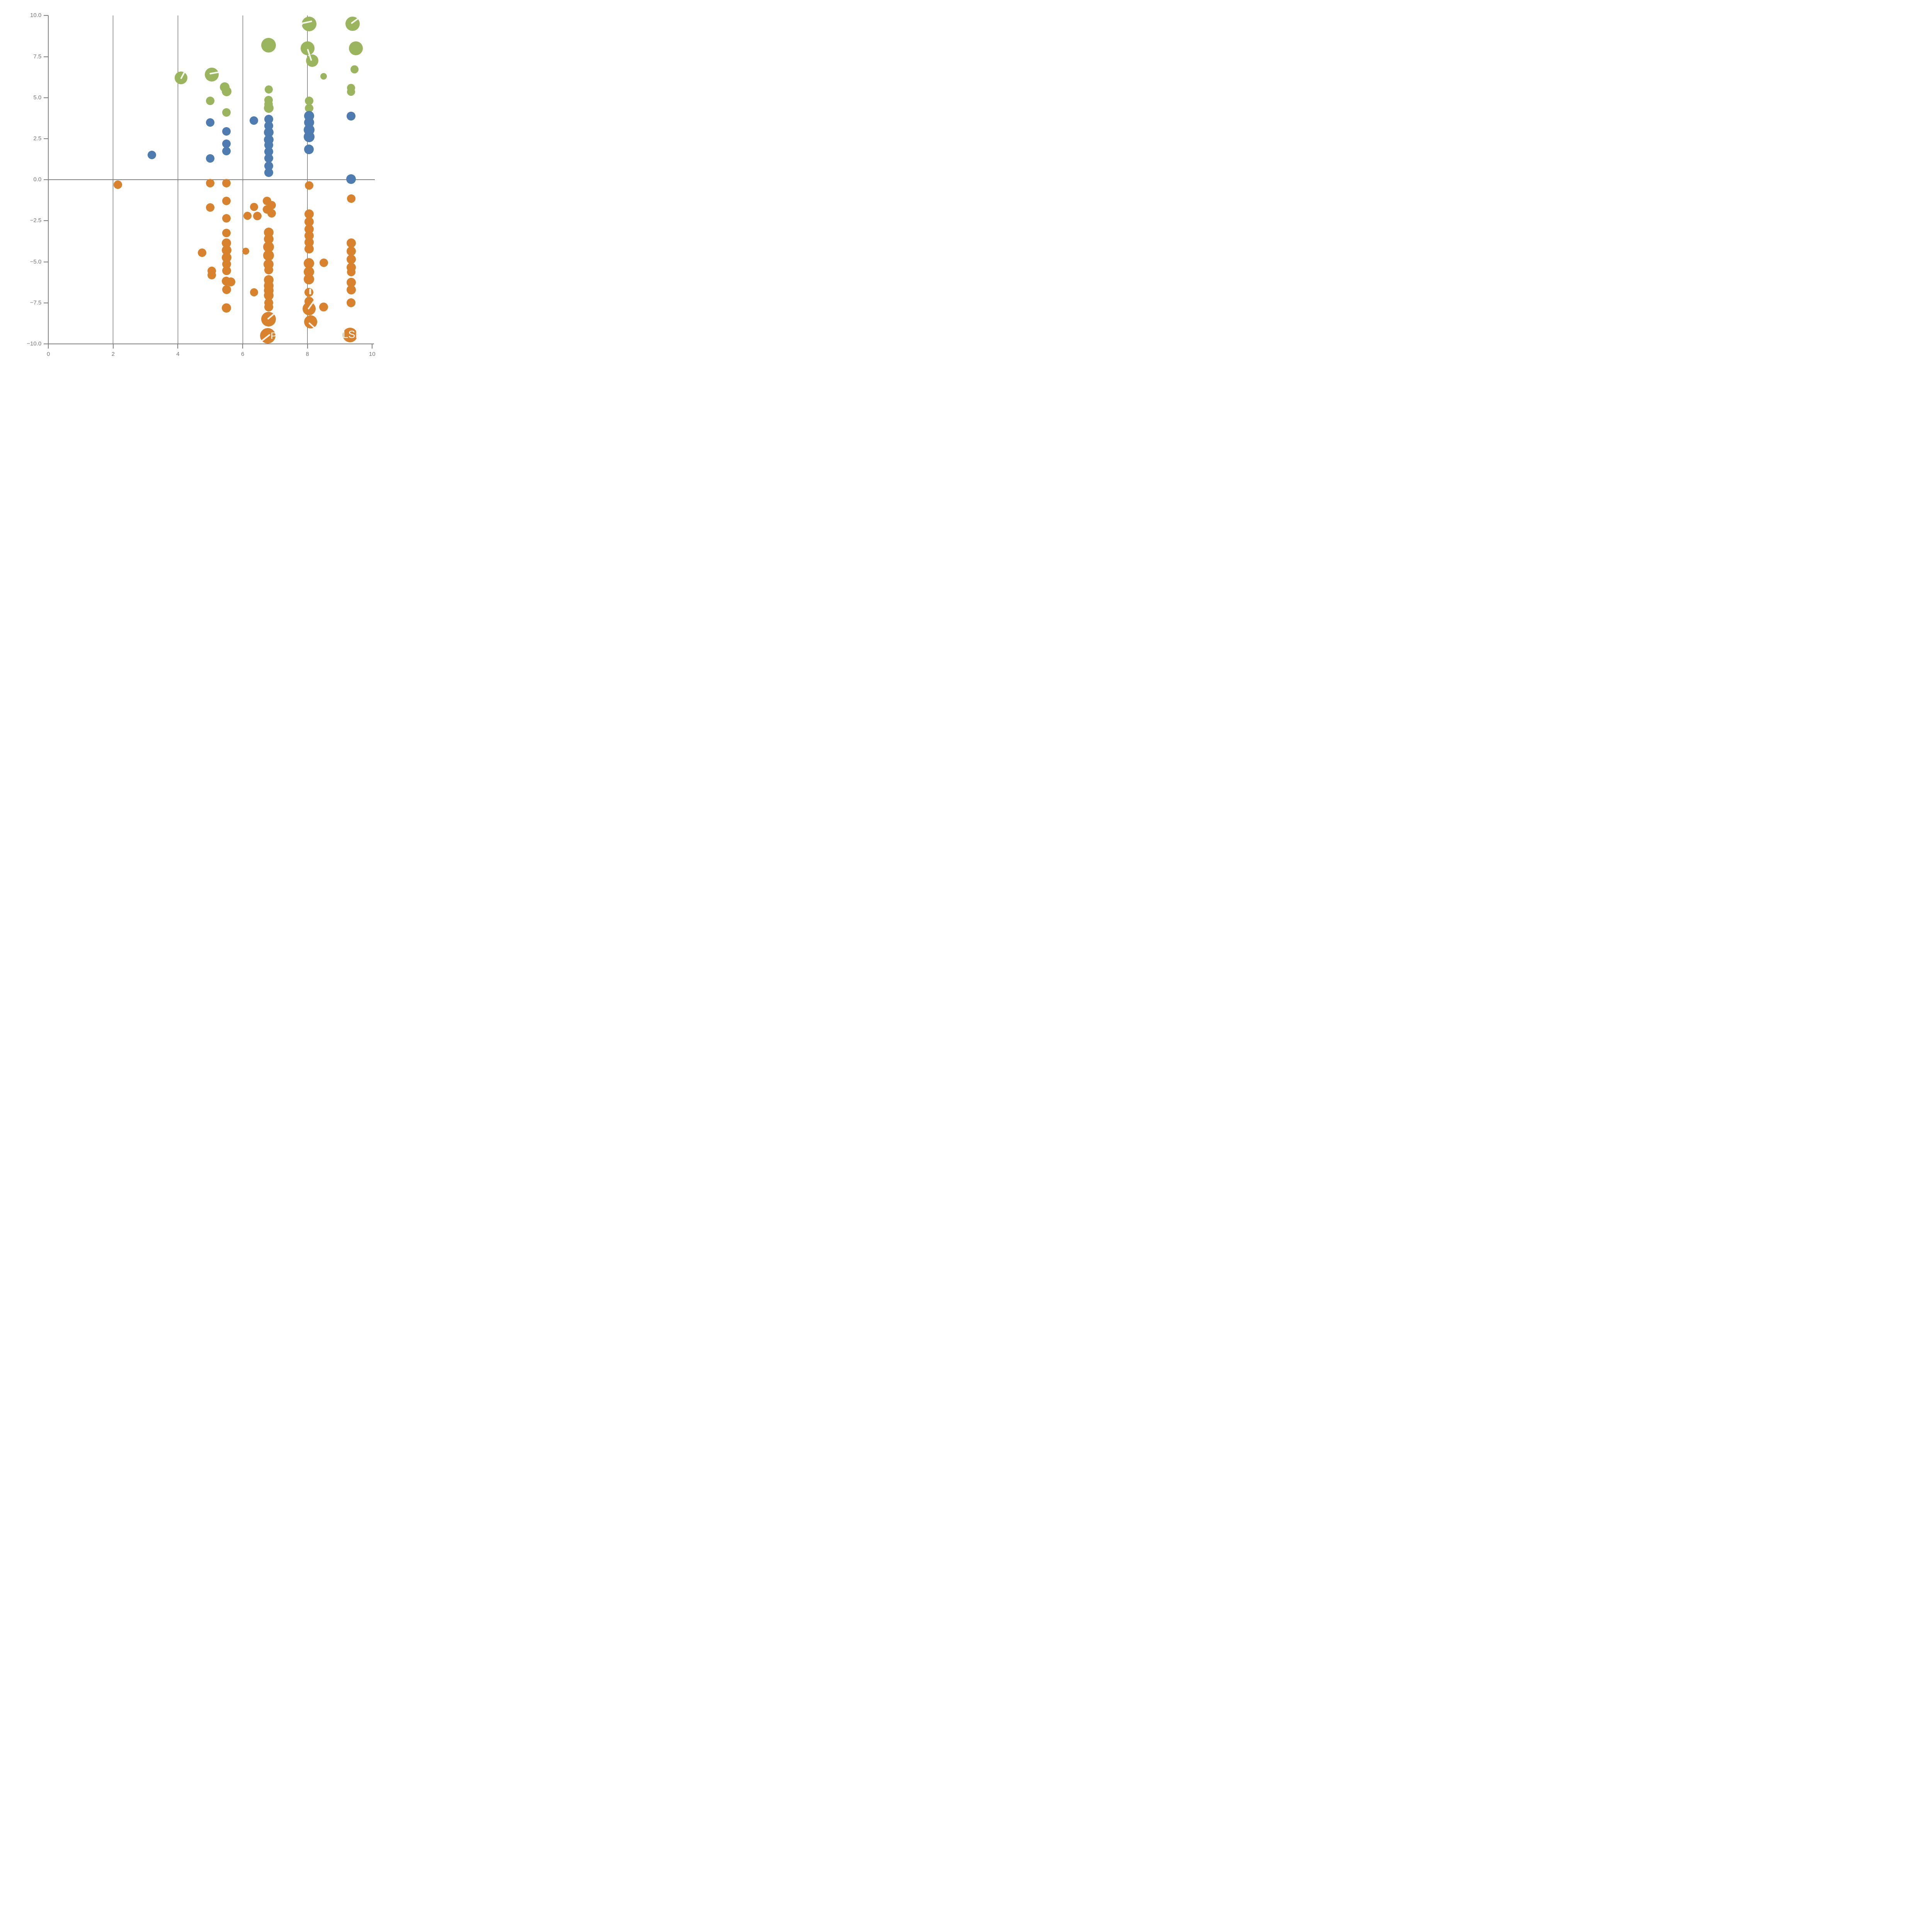 The image size is (1932, 1932). What do you see at coordinates (307, 354) in the screenshot?
I see `x-tick-label: 8` at bounding box center [307, 354].